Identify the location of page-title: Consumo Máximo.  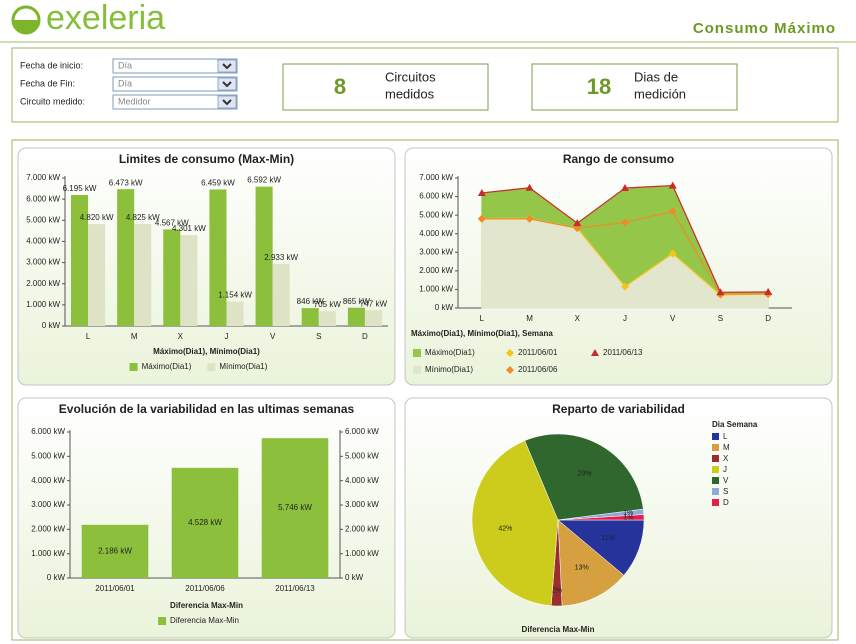
(764, 28).